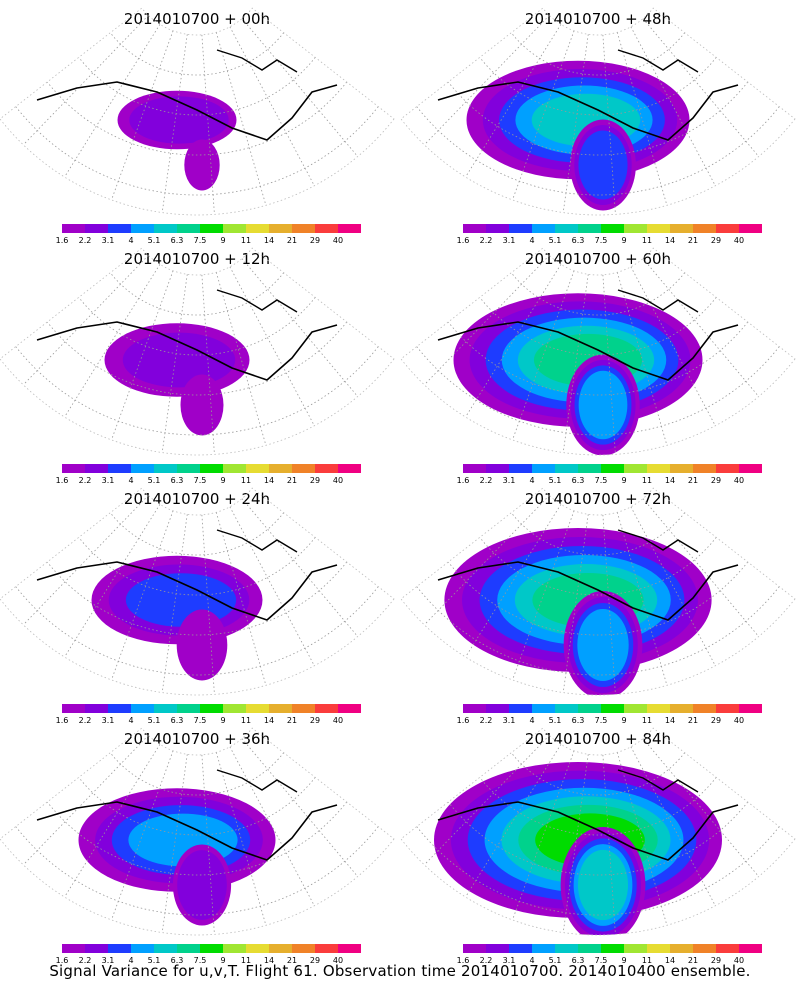 This screenshot has width=800, height=1000. What do you see at coordinates (300, 567) in the screenshot?
I see `longitude-line` at bounding box center [300, 567].